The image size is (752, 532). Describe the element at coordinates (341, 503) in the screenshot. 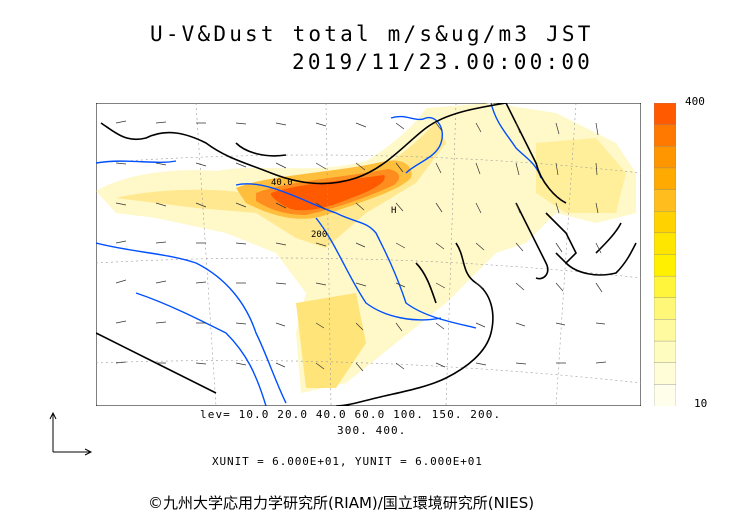

I see `copyright-notice: ©九州大学応用力学研究所(RIAM)/国立環境研究所(NIES)` at that location.